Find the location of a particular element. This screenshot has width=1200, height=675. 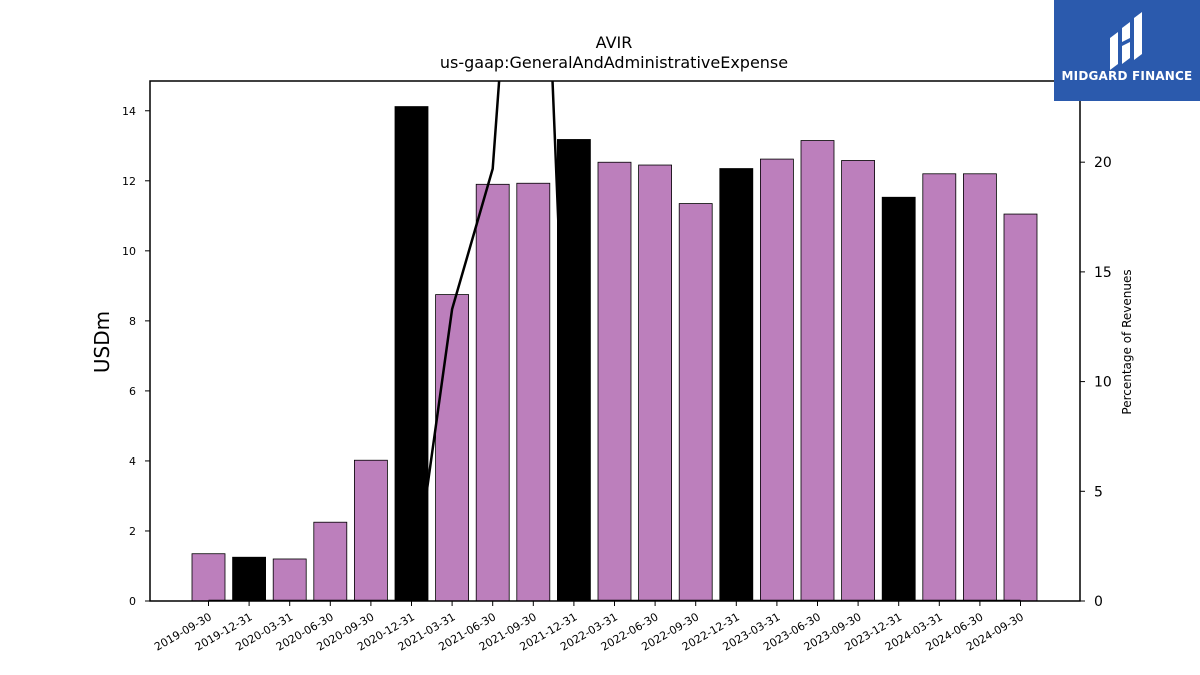

y2-tick-label: 20 is located at coordinates (1103, 163).